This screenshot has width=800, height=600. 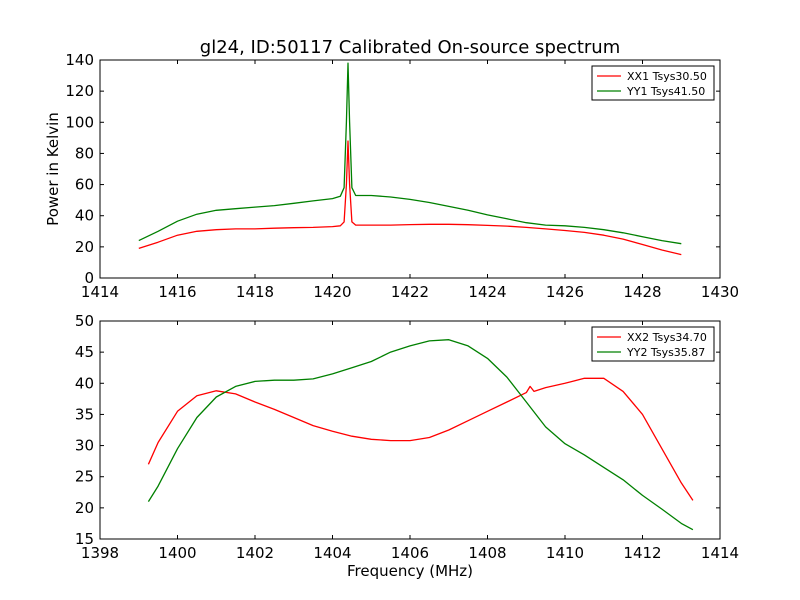 What do you see at coordinates (665, 91) in the screenshot?
I see `top-legend-entry-2: YY1 Tsys41.50` at bounding box center [665, 91].